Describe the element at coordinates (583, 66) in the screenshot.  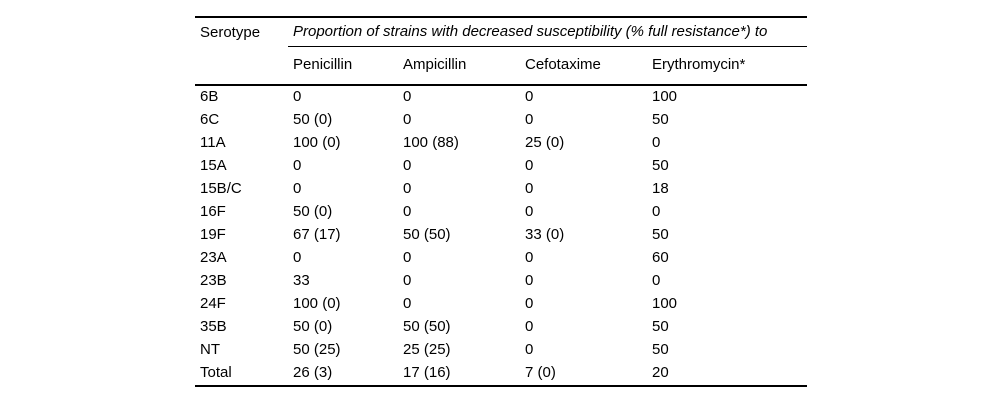
I see `column-header-cefotaxime: Cefotaxime` at that location.